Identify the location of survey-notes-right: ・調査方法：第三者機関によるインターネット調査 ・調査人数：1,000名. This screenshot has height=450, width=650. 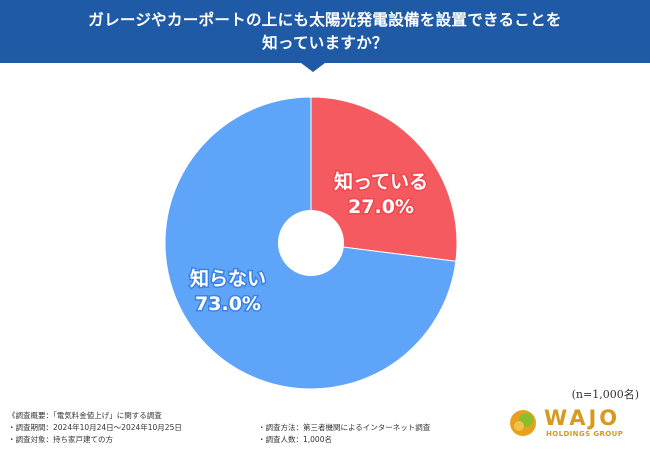
(344, 434).